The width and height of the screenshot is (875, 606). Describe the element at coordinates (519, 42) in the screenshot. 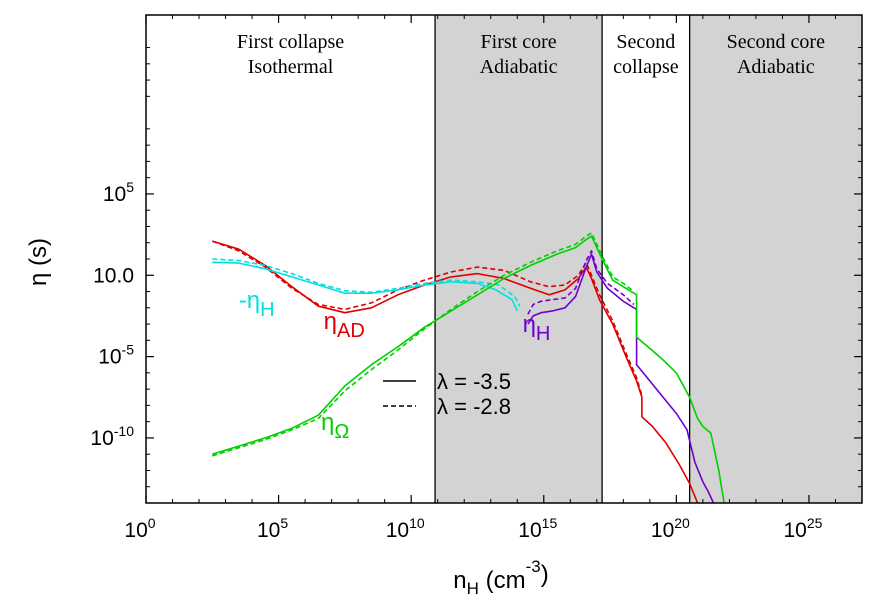

I see `phase-label-1-line1: First core` at that location.